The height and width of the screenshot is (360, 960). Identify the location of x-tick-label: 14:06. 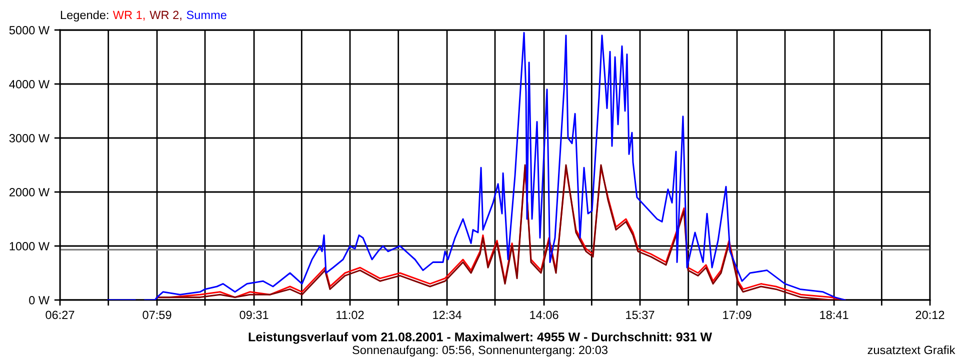
(544, 315).